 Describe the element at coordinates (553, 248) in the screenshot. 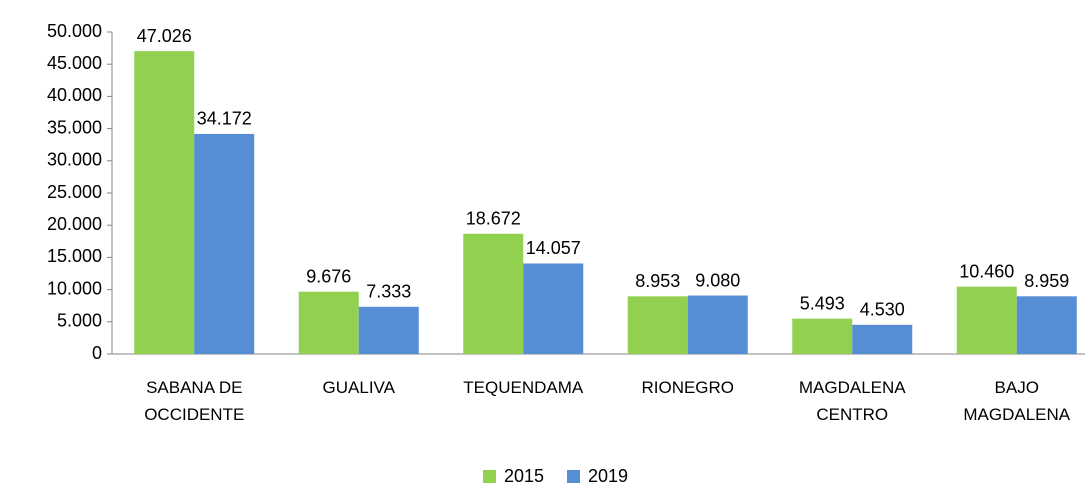

I see `data-label: 14.057` at that location.